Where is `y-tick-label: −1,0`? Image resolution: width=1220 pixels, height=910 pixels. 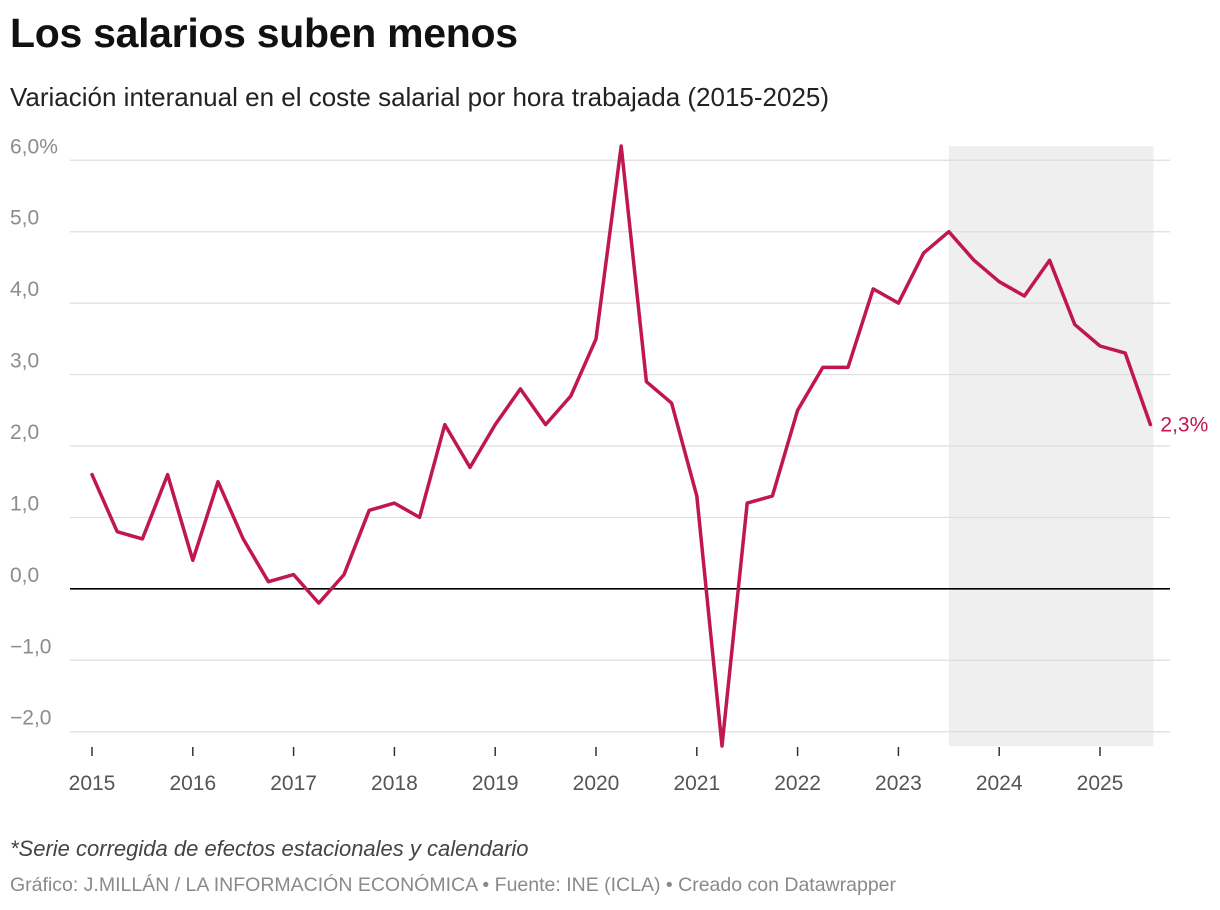 y-tick-label: −1,0 is located at coordinates (30, 646).